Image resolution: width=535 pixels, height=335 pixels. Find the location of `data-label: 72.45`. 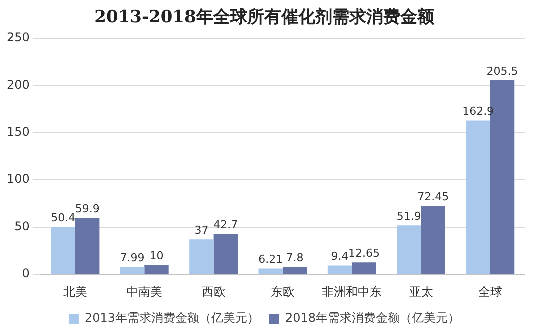

data-label: 72.45 is located at coordinates (434, 197).